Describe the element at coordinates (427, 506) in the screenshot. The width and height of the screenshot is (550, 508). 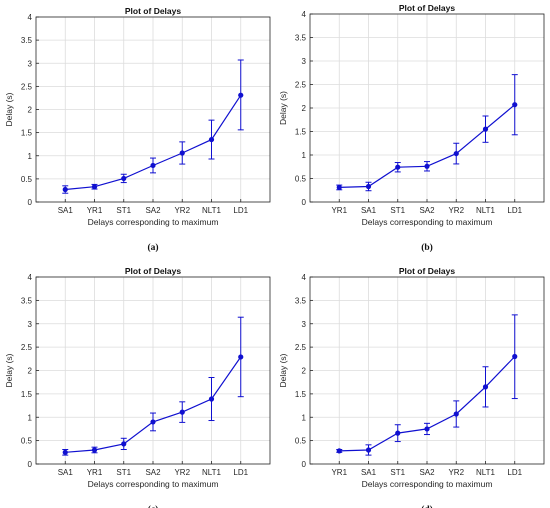
I see `panel-caption: (d)` at that location.